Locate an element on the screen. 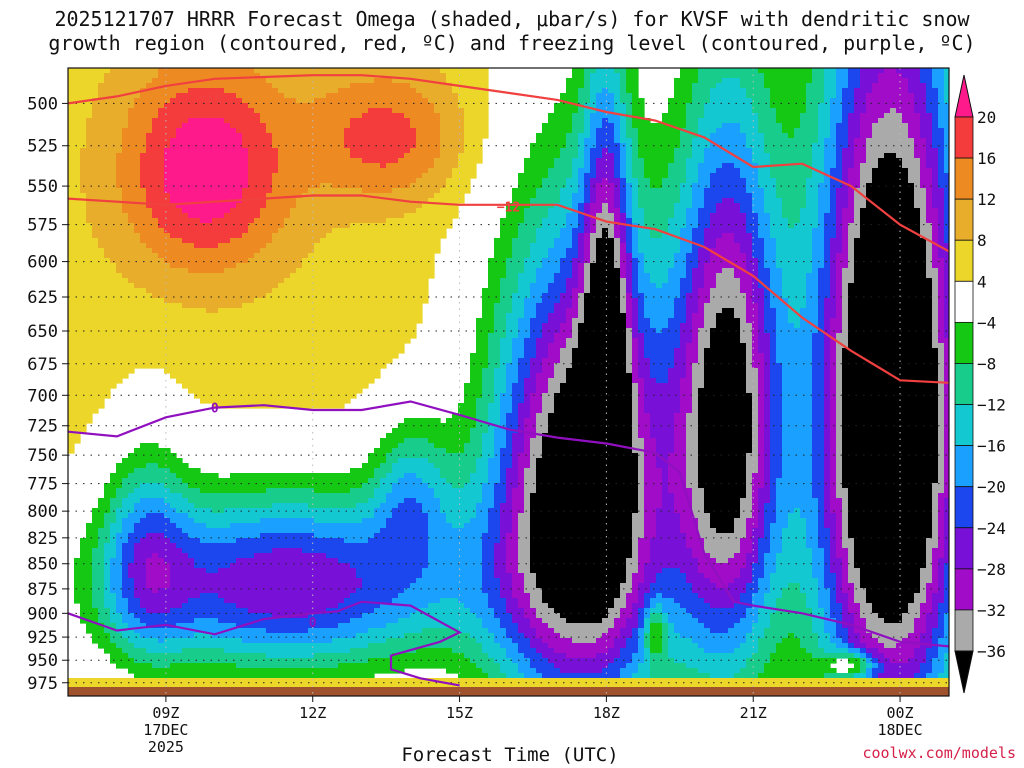 This screenshot has width=1024, height=768. field-cell-2081 is located at coordinates (185, 636).